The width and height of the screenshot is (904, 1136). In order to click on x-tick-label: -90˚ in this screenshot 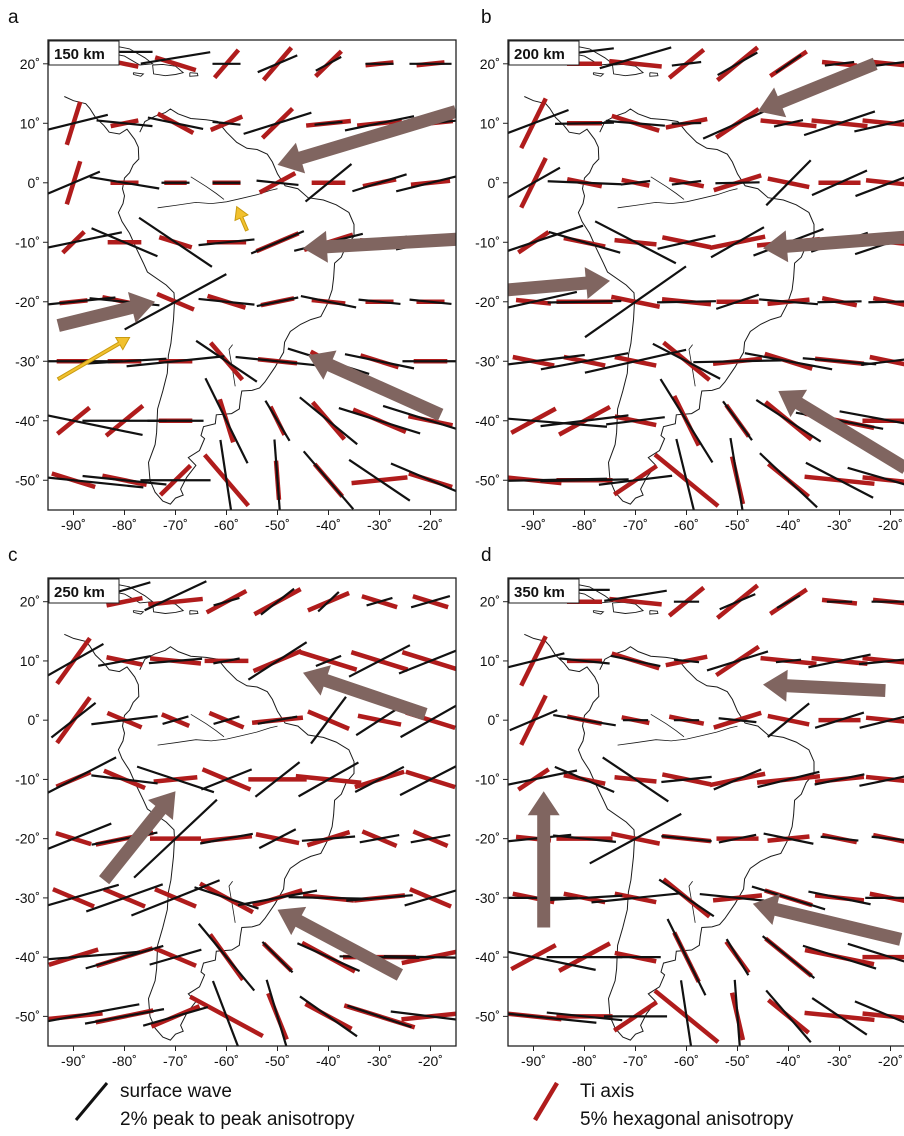, I will do `click(533, 525)`.